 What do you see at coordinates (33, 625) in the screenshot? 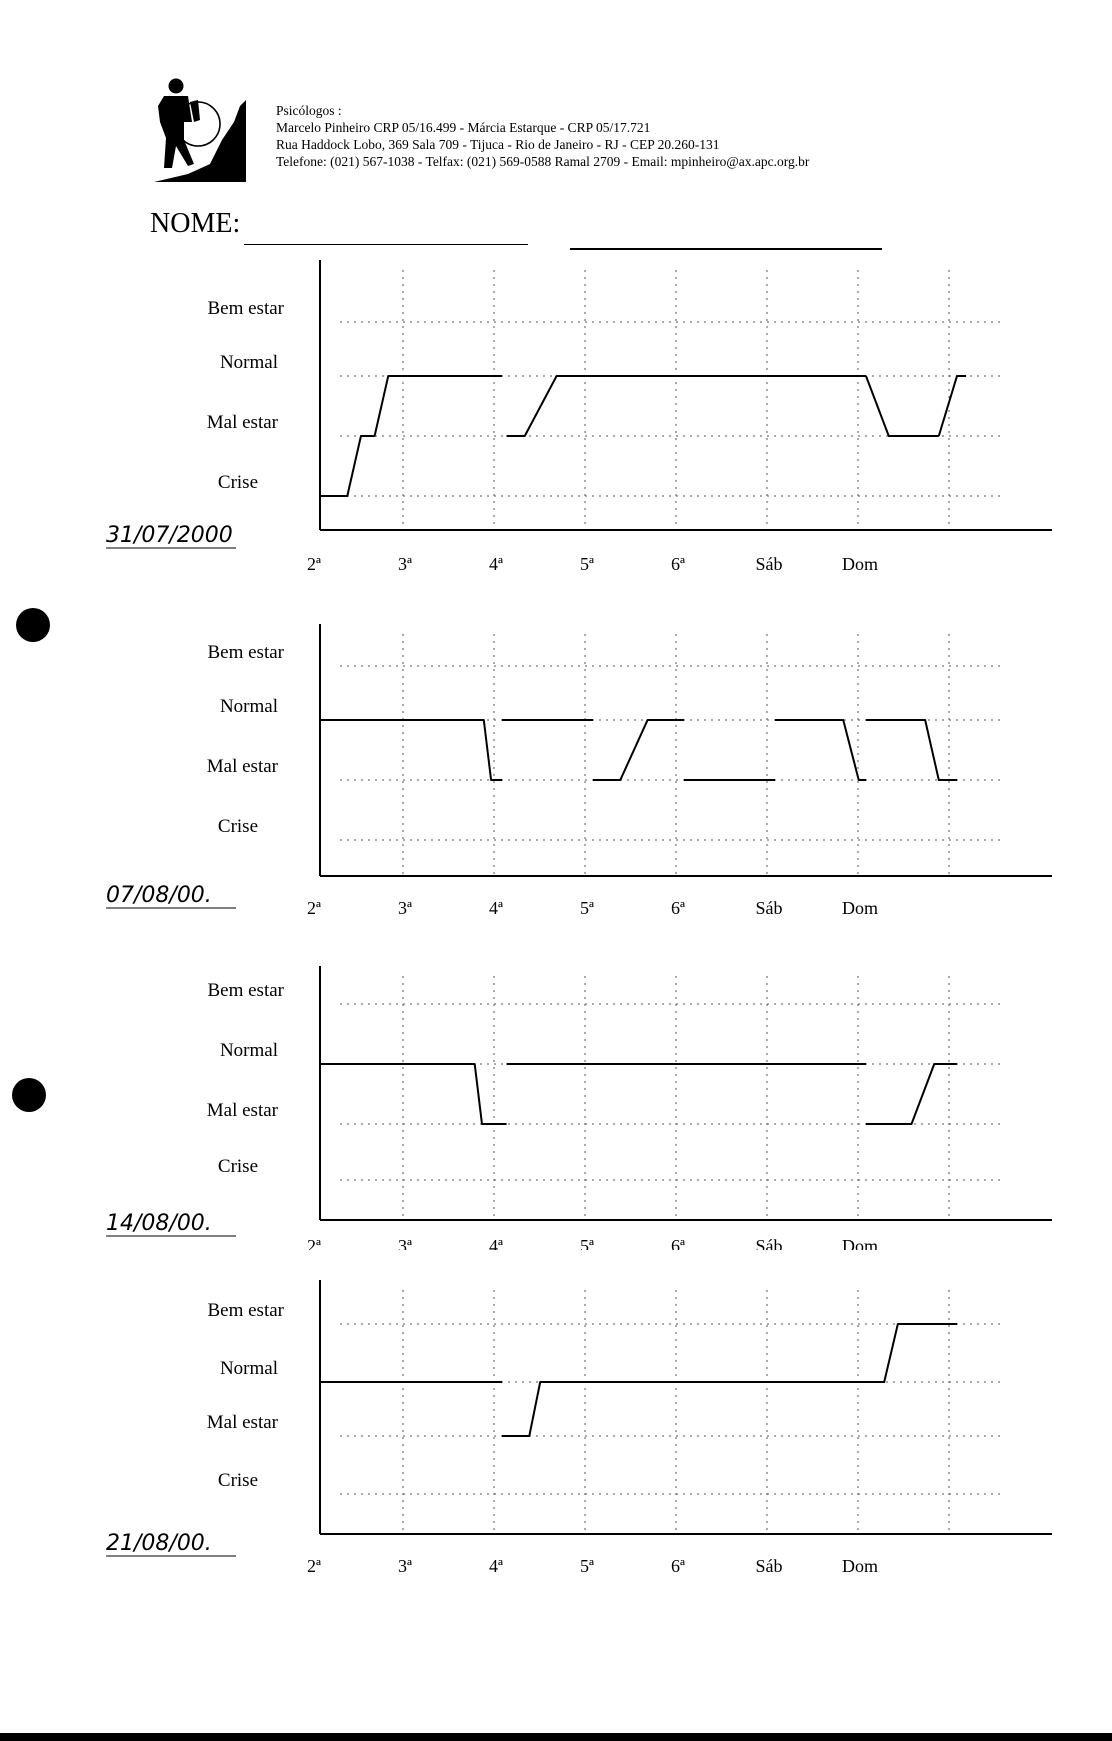
I see `binder-hole-top` at bounding box center [33, 625].